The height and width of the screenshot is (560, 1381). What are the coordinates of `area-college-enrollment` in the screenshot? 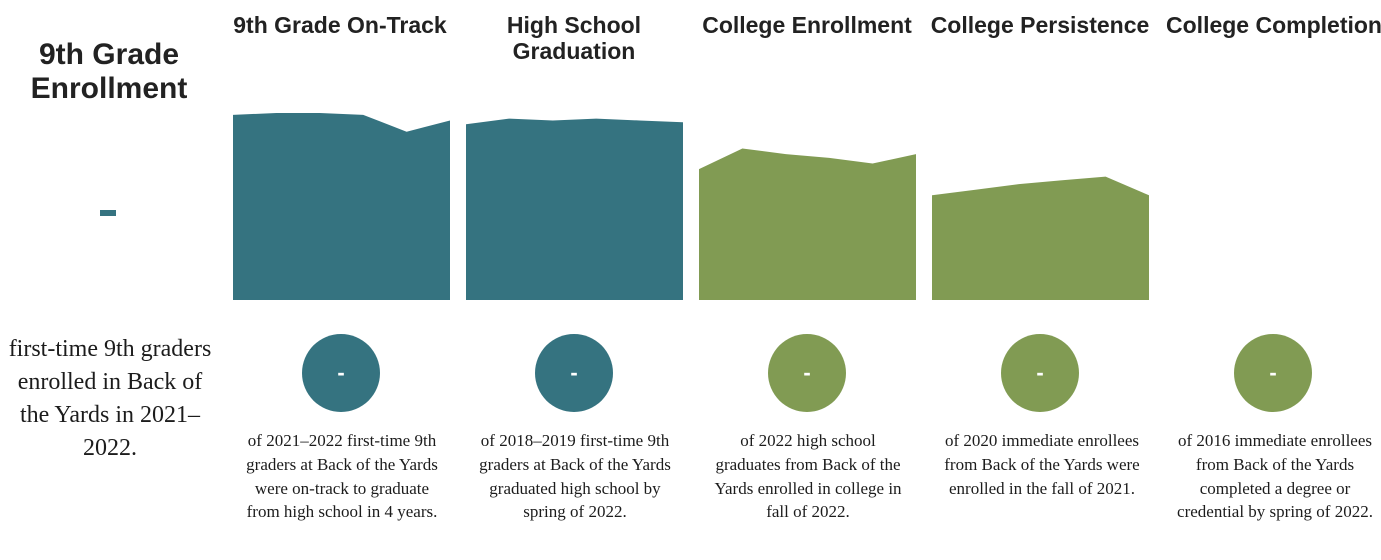 It's located at (807, 224).